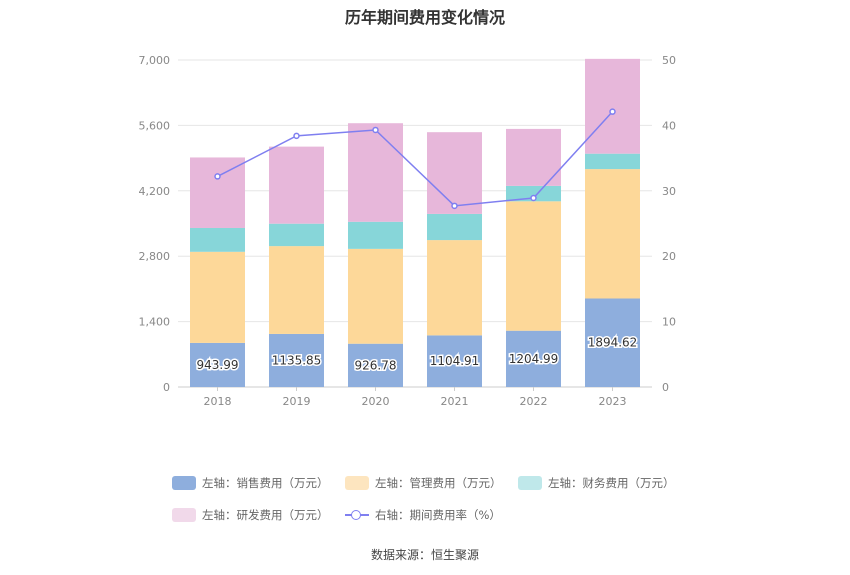  What do you see at coordinates (669, 191) in the screenshot?
I see `right-axis-tick: 30` at bounding box center [669, 191].